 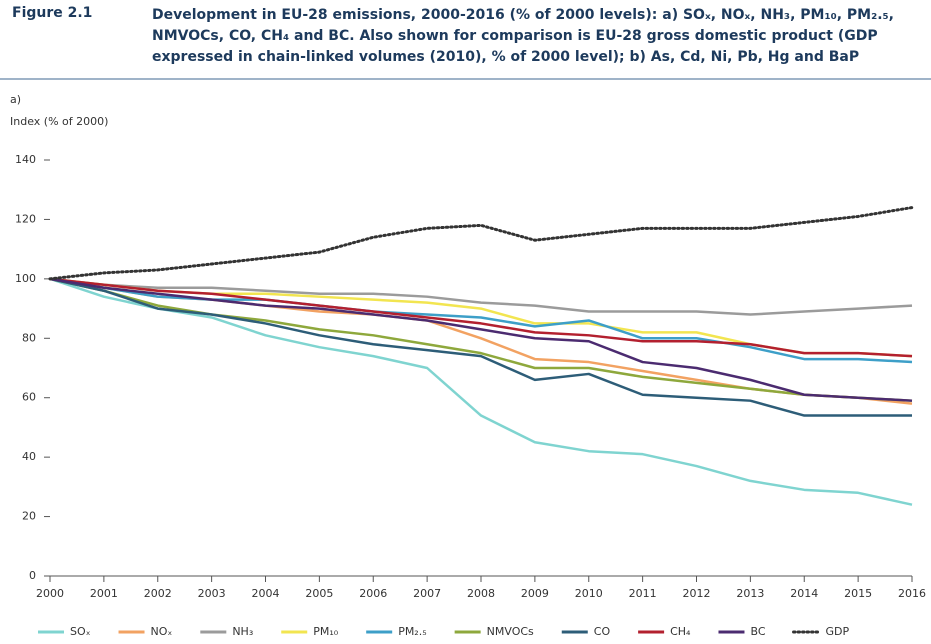 What do you see at coordinates (25, 218) in the screenshot?
I see `y-tick-label: 120` at bounding box center [25, 218].